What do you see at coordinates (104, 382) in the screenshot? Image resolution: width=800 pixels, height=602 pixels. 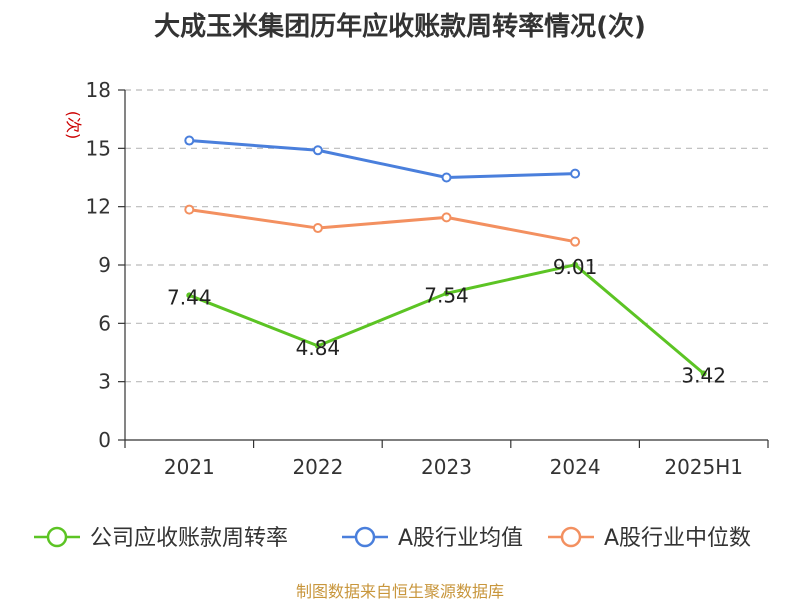 I see `y-tick-label: 3` at bounding box center [104, 382].